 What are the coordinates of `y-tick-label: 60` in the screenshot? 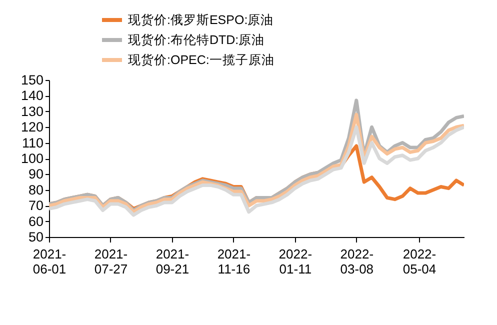 It's located at (36, 221).